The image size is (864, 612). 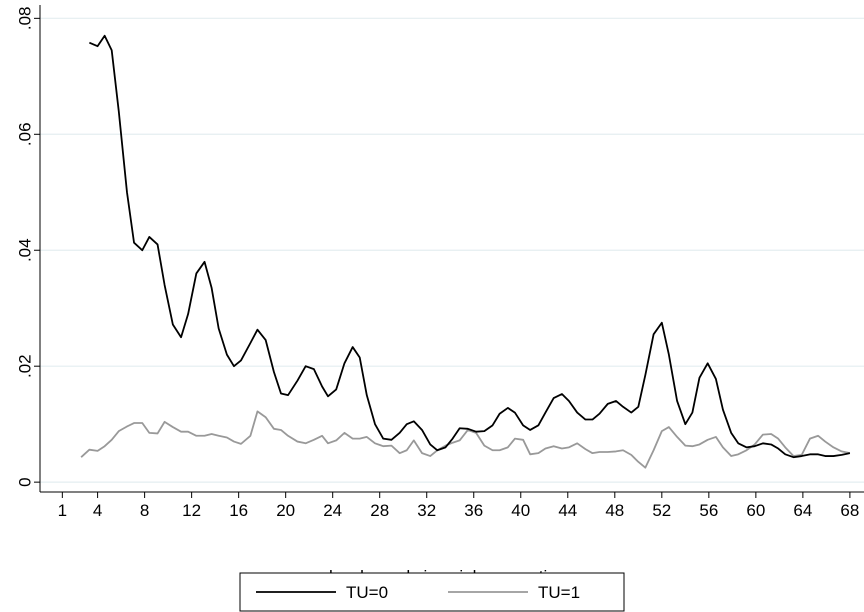 I want to click on x-tick-label: 60, so click(x=755, y=510).